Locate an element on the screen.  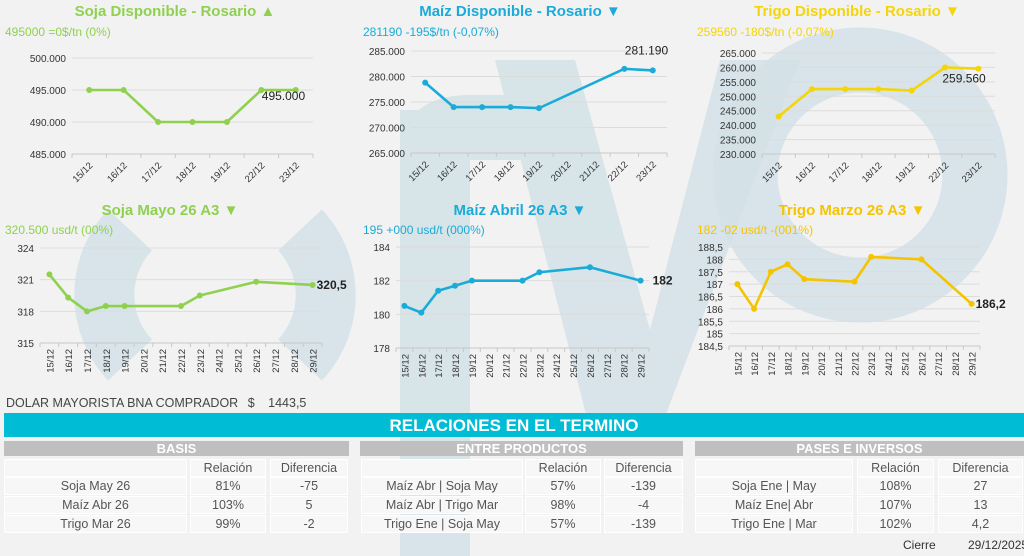
relaciones-title: RELACIONES EN EL TERMINO is located at coordinates (514, 425).